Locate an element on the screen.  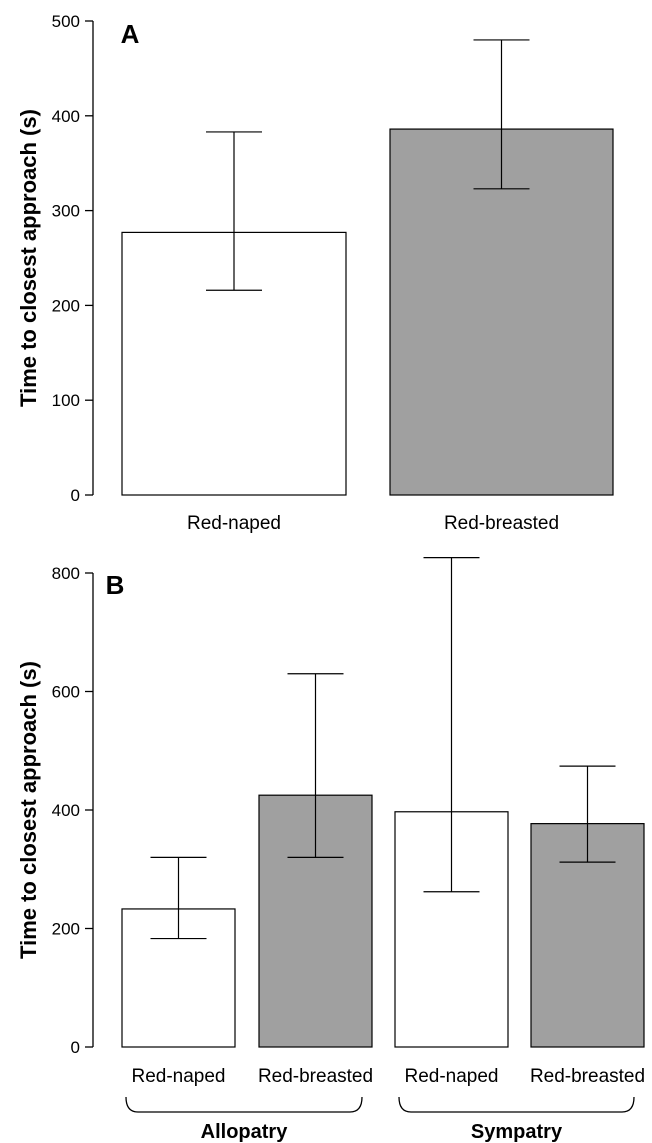
bar is located at coordinates (501, 312).